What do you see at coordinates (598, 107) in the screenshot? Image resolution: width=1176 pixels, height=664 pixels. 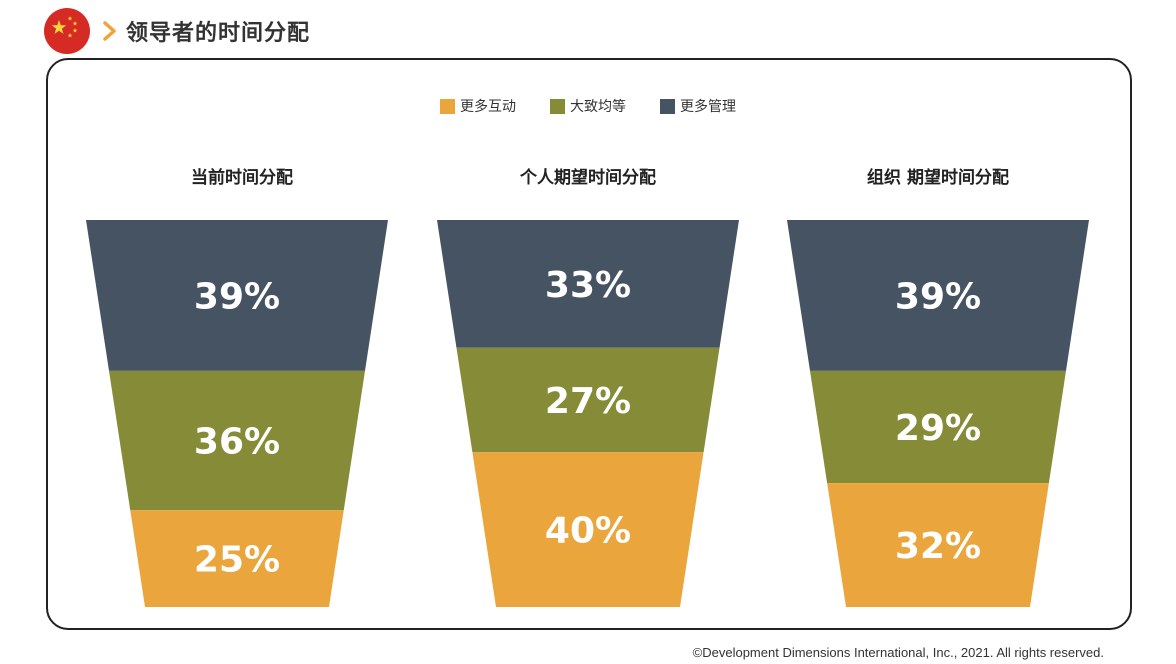 I see `legend-label-balanced: 大致均等` at bounding box center [598, 107].